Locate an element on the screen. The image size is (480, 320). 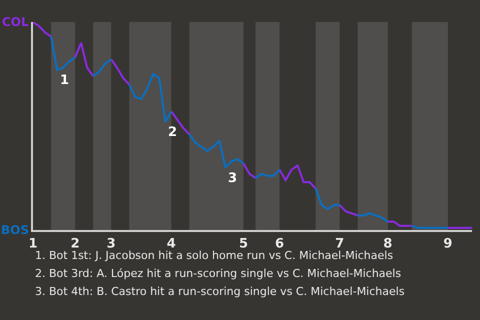
text: 3. Bot 4th: B. Castro hit a run-scoring single vs C. Michael-Michaels is located at coordinates (220, 291).